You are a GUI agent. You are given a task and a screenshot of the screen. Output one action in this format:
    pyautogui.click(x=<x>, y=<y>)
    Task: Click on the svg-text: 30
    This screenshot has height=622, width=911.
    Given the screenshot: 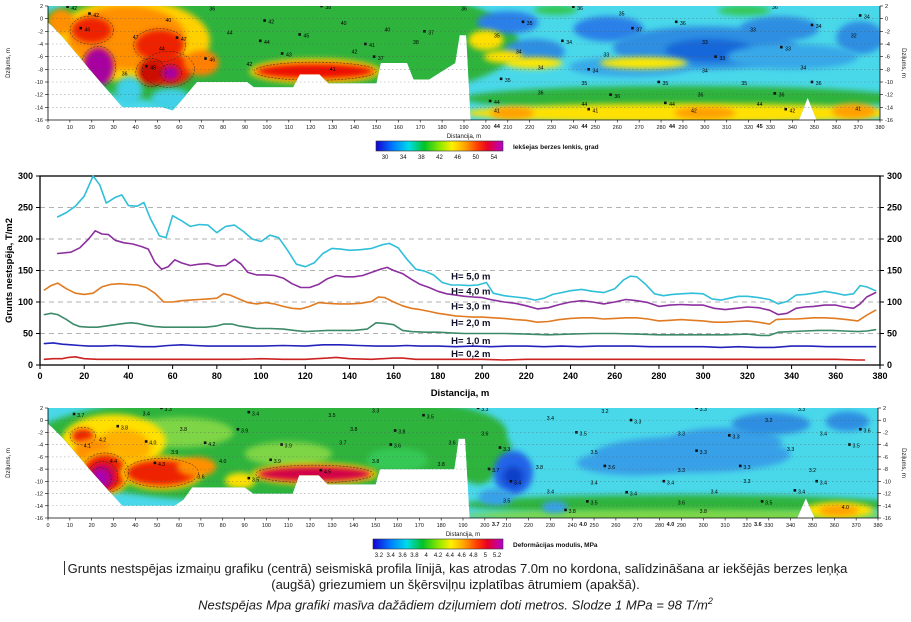 What is the action you would take?
    pyautogui.click(x=385, y=158)
    